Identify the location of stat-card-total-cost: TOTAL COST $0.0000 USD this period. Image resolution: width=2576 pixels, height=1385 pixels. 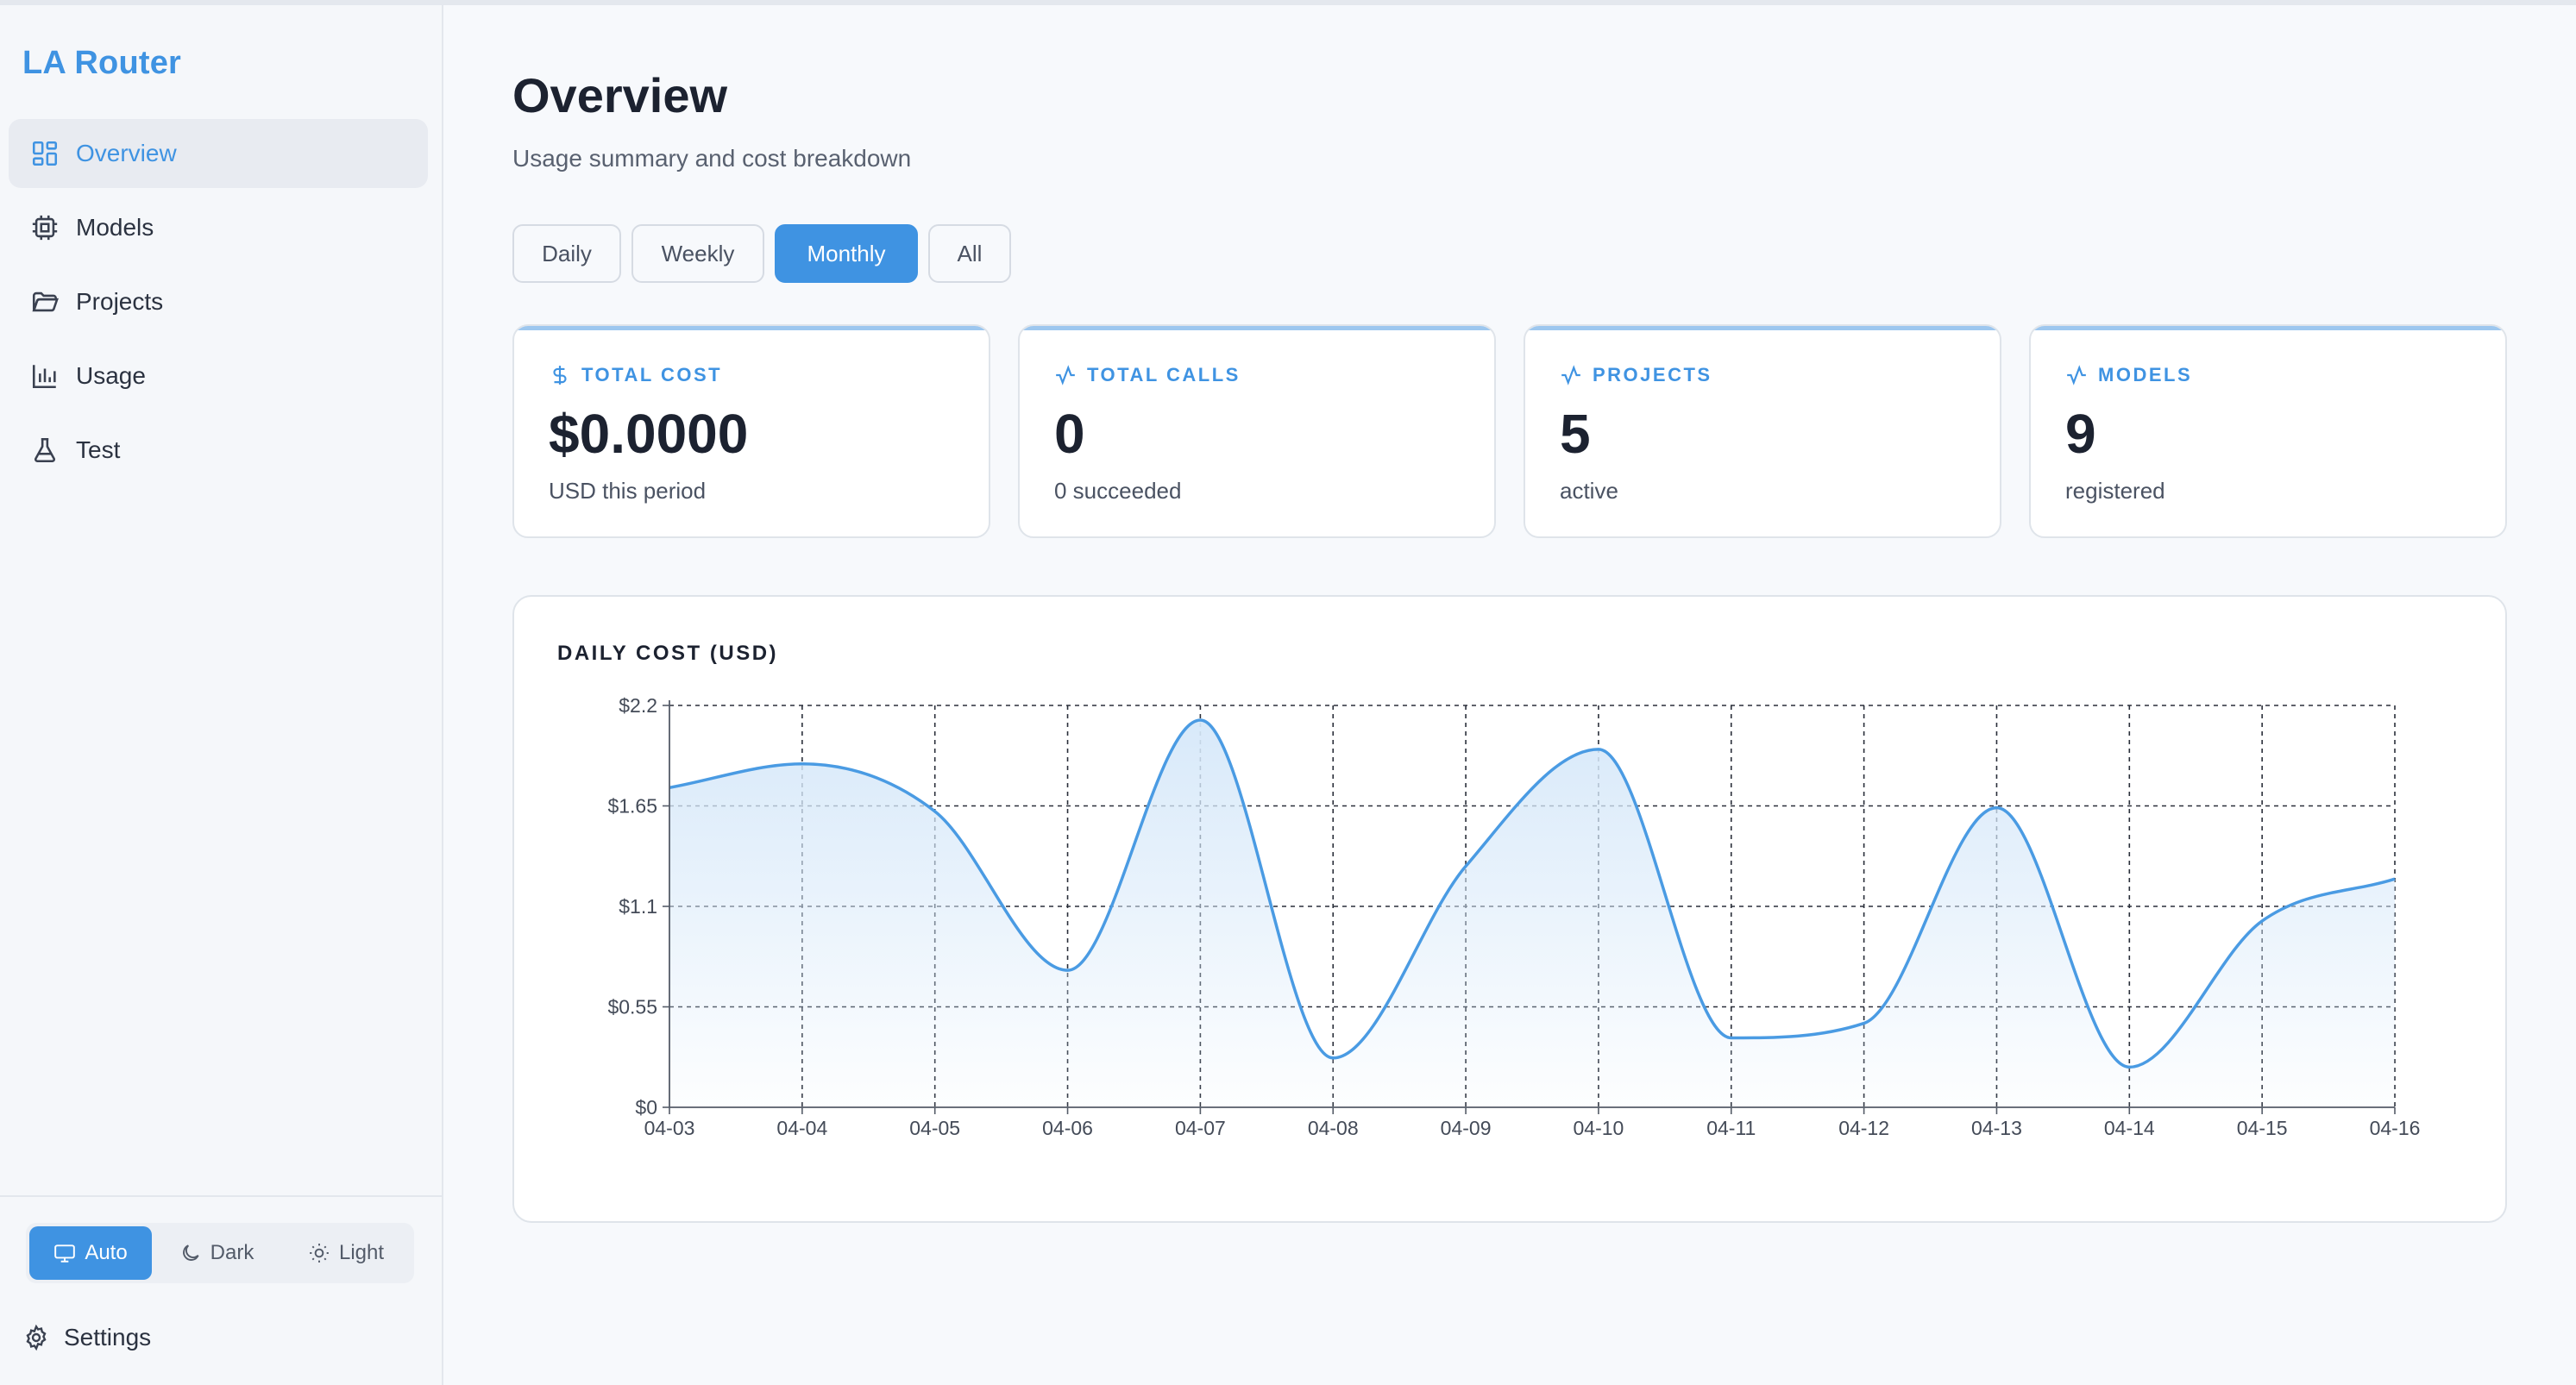
(751, 431).